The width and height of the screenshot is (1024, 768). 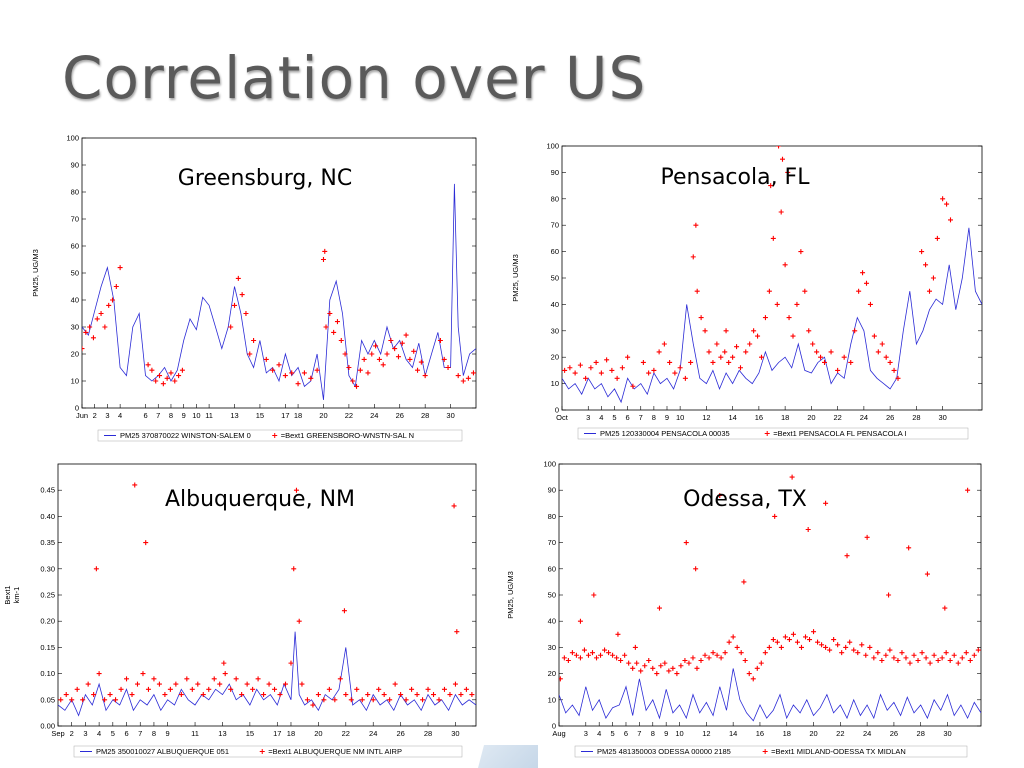 What do you see at coordinates (35, 273) in the screenshot?
I see `y-axis-label: PM25, UG/M3` at bounding box center [35, 273].